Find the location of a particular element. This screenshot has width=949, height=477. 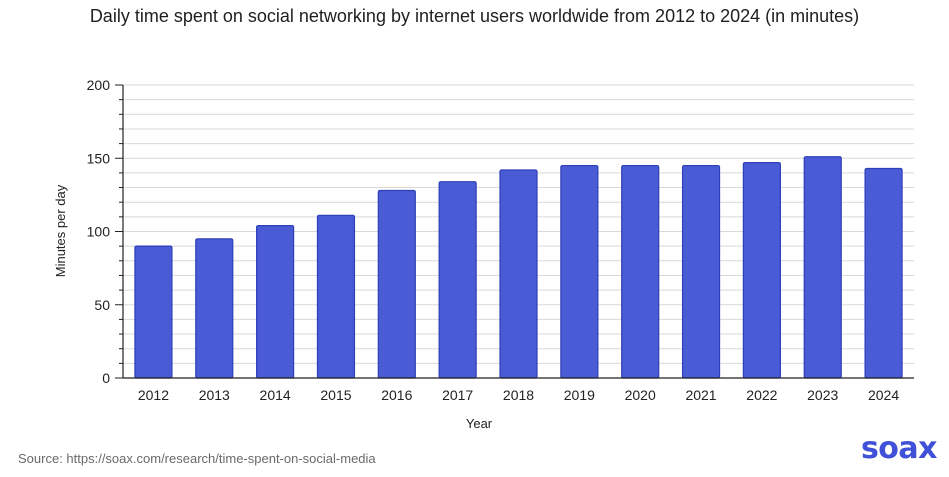

bar-2023 is located at coordinates (822, 267).